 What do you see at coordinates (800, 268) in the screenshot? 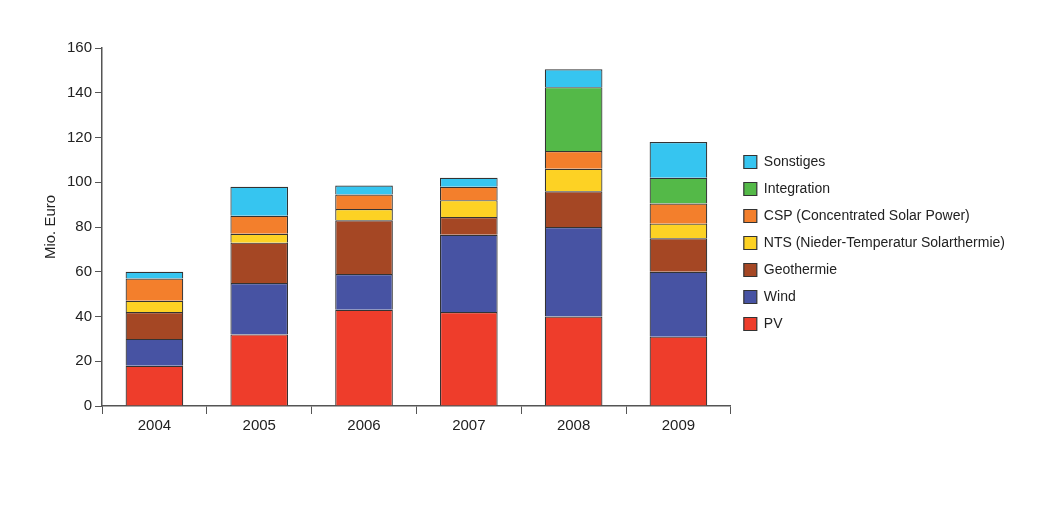
I see `legend-label: Geothermie` at bounding box center [800, 268].